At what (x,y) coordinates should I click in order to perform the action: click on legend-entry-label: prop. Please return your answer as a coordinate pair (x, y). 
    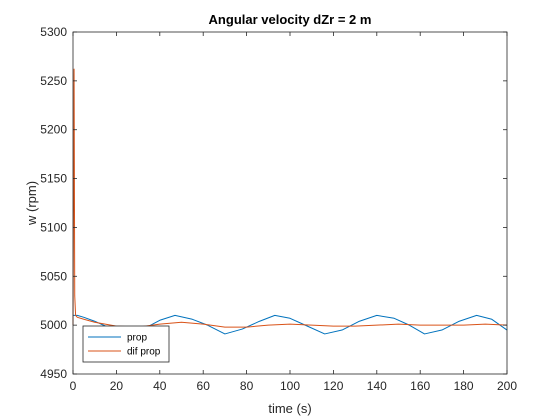
    Looking at the image, I should click on (137, 338).